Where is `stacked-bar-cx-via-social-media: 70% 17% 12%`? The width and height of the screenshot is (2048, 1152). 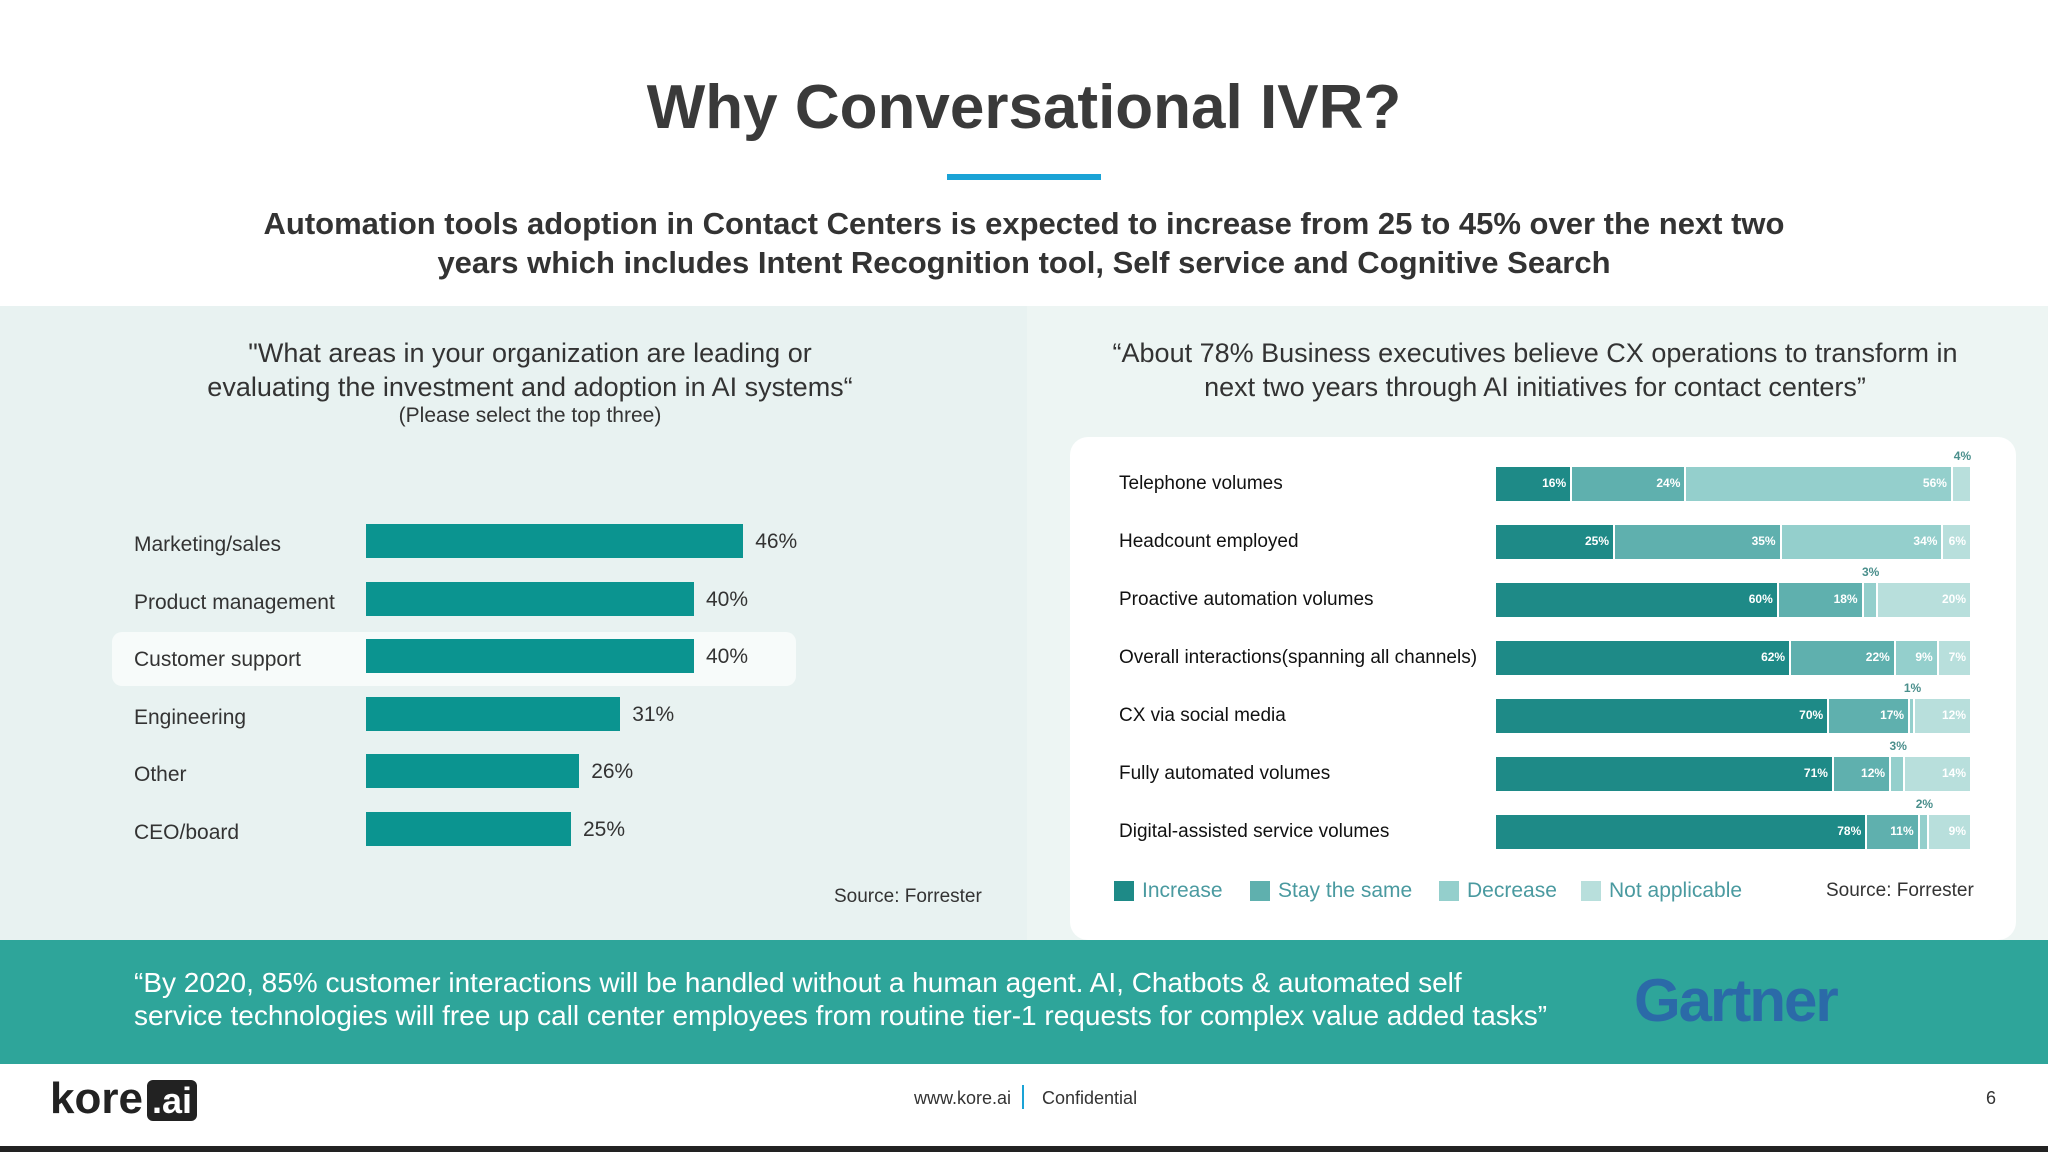
stacked-bar-cx-via-social-media: 70% 17% 12% is located at coordinates (1734, 716).